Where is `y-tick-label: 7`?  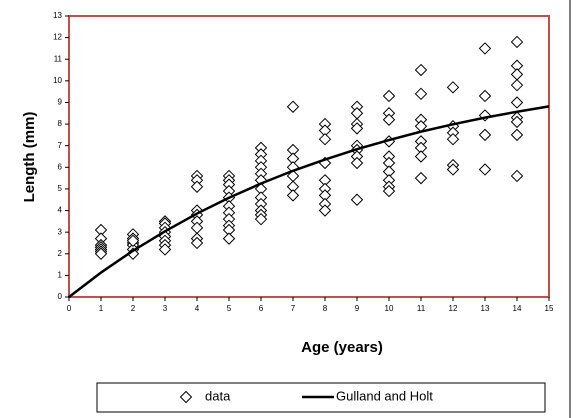 y-tick-label: 7 is located at coordinates (60, 145).